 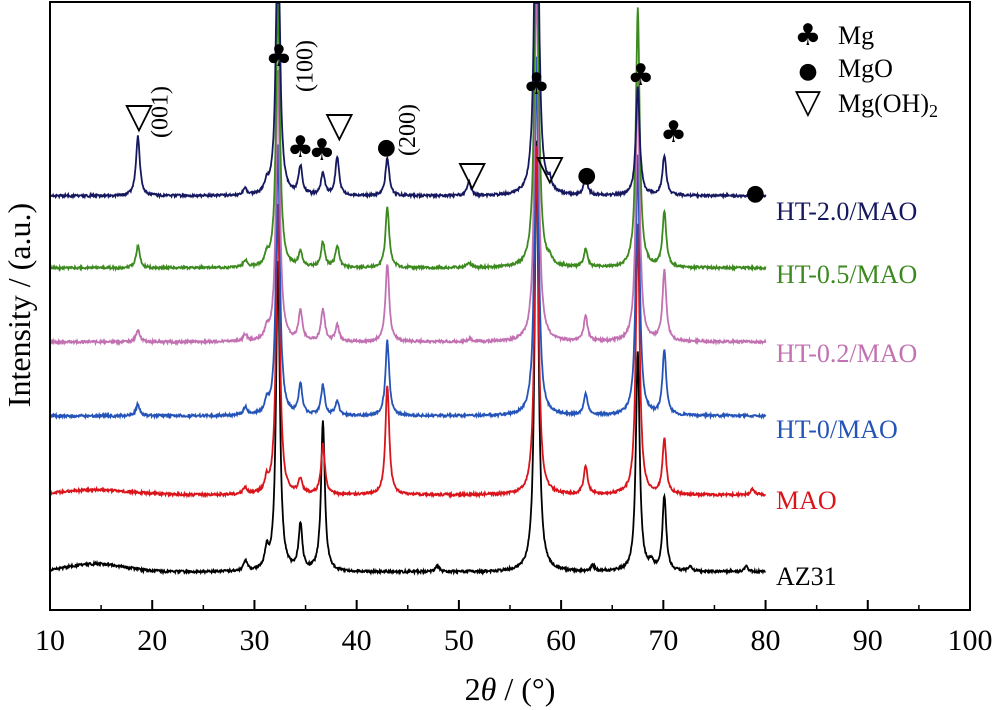 I want to click on x-axis-ticks: 10 20 30 40 50 60 70 80 90 100, so click(x=514, y=628).